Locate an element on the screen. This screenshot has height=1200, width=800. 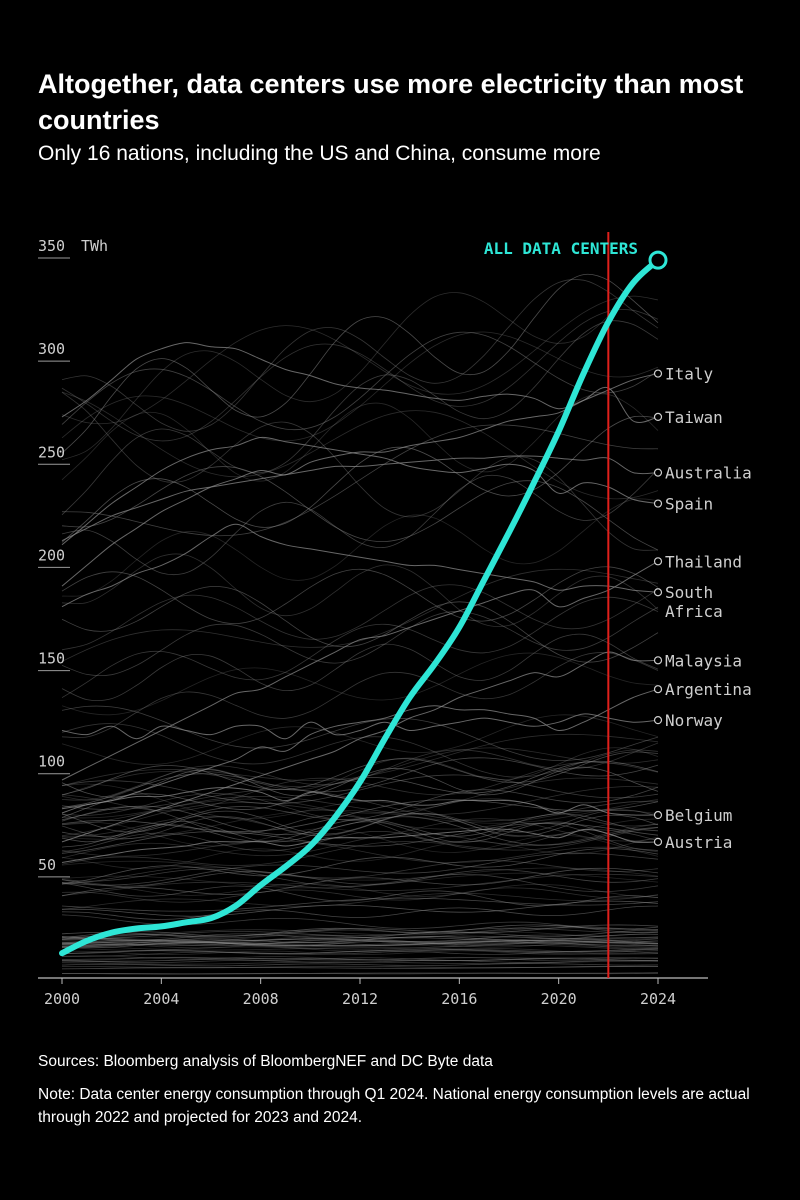
country-label: Malaysia is located at coordinates (703, 660).